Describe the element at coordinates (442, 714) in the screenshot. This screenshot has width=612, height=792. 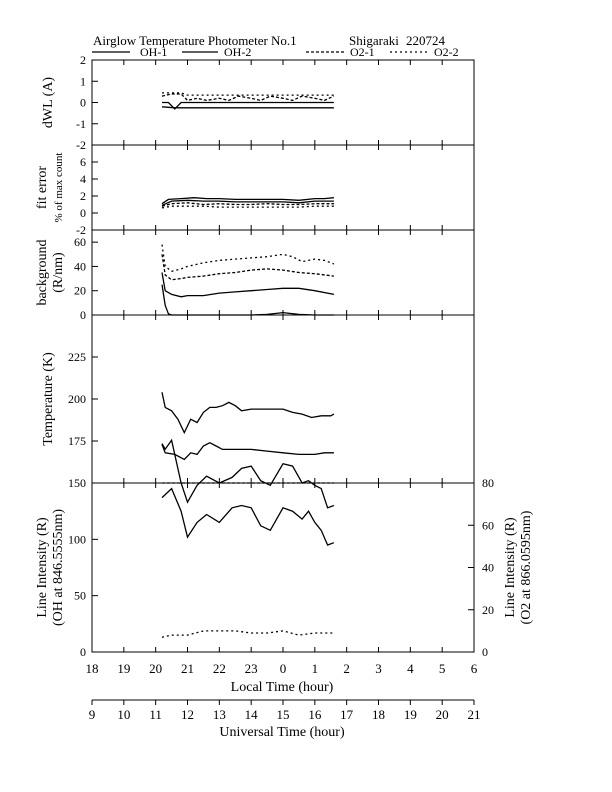
I see `ut-tick-label: 20` at that location.